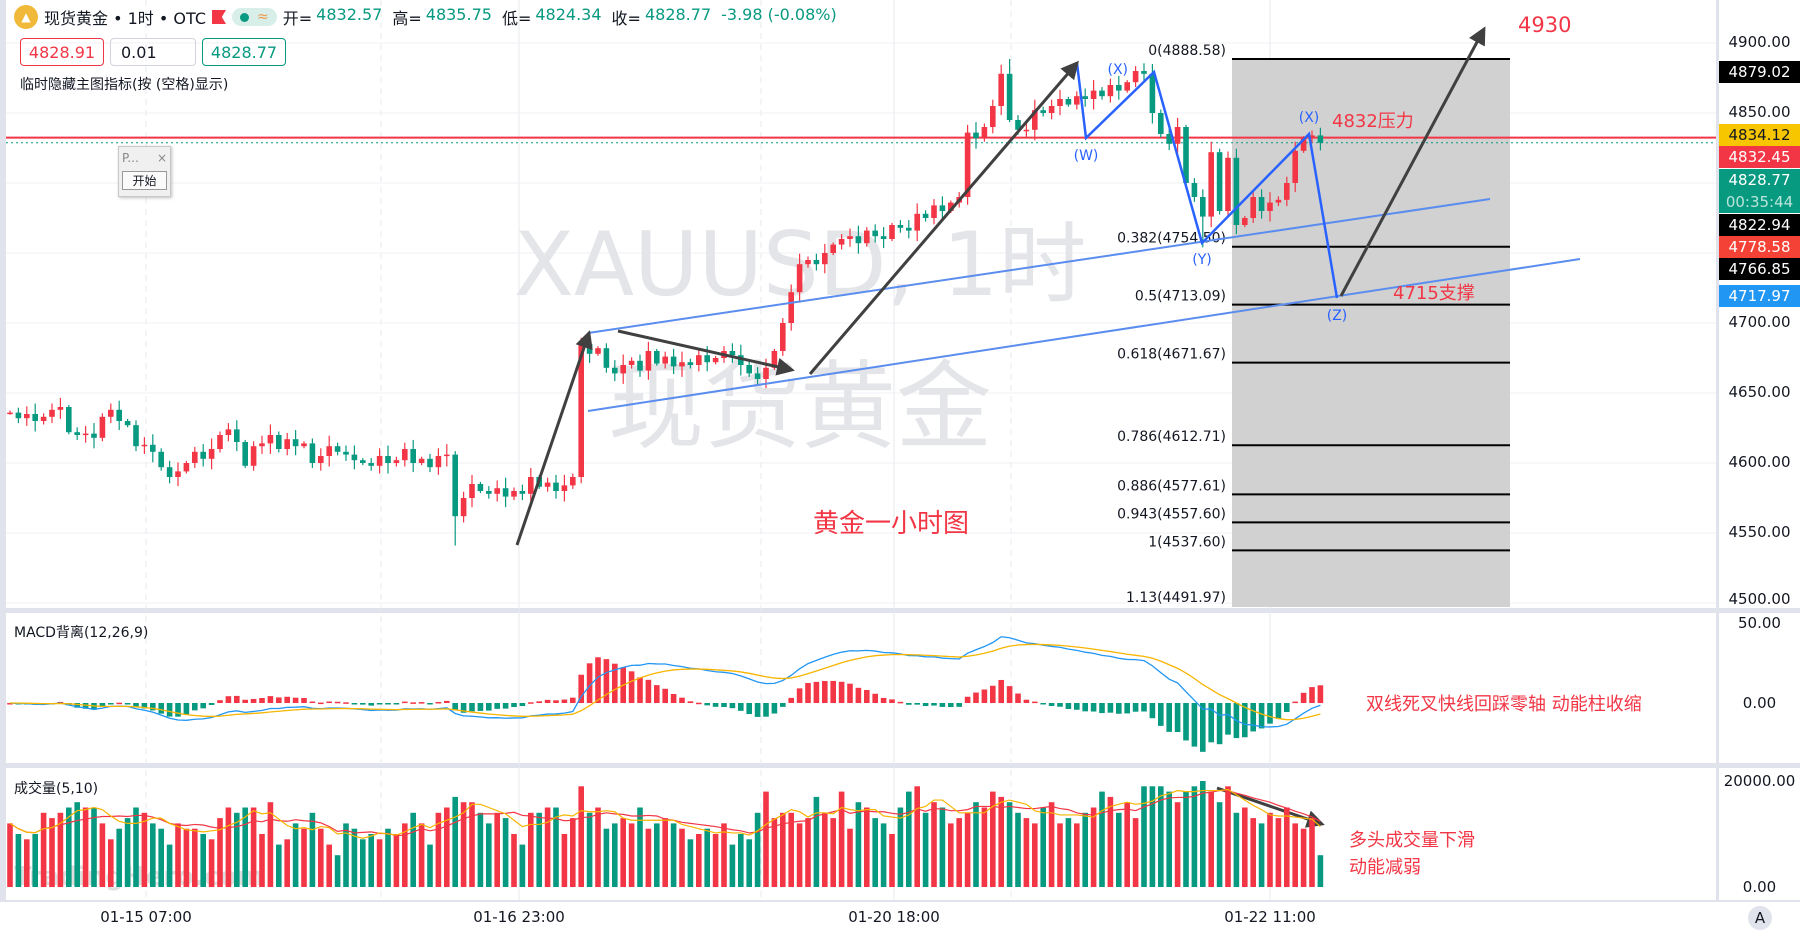  Describe the element at coordinates (1171, 486) in the screenshot. I see `fib-level-label: 0.886(4577.61)` at that location.